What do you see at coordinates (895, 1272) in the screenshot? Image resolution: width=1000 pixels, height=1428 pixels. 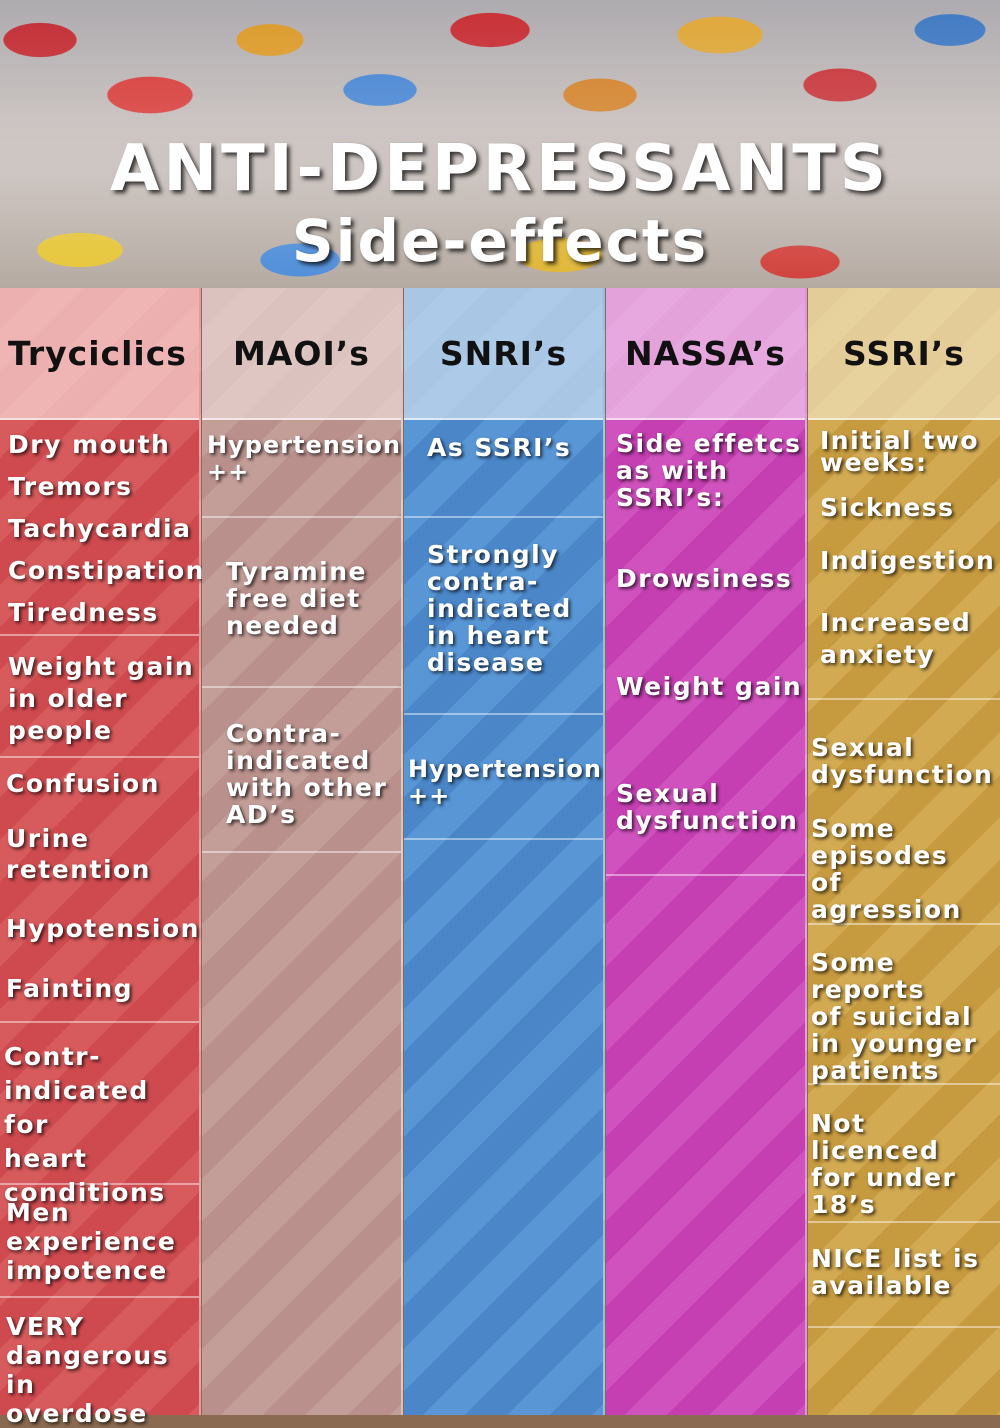 I see `list-item: NICE list is available` at bounding box center [895, 1272].